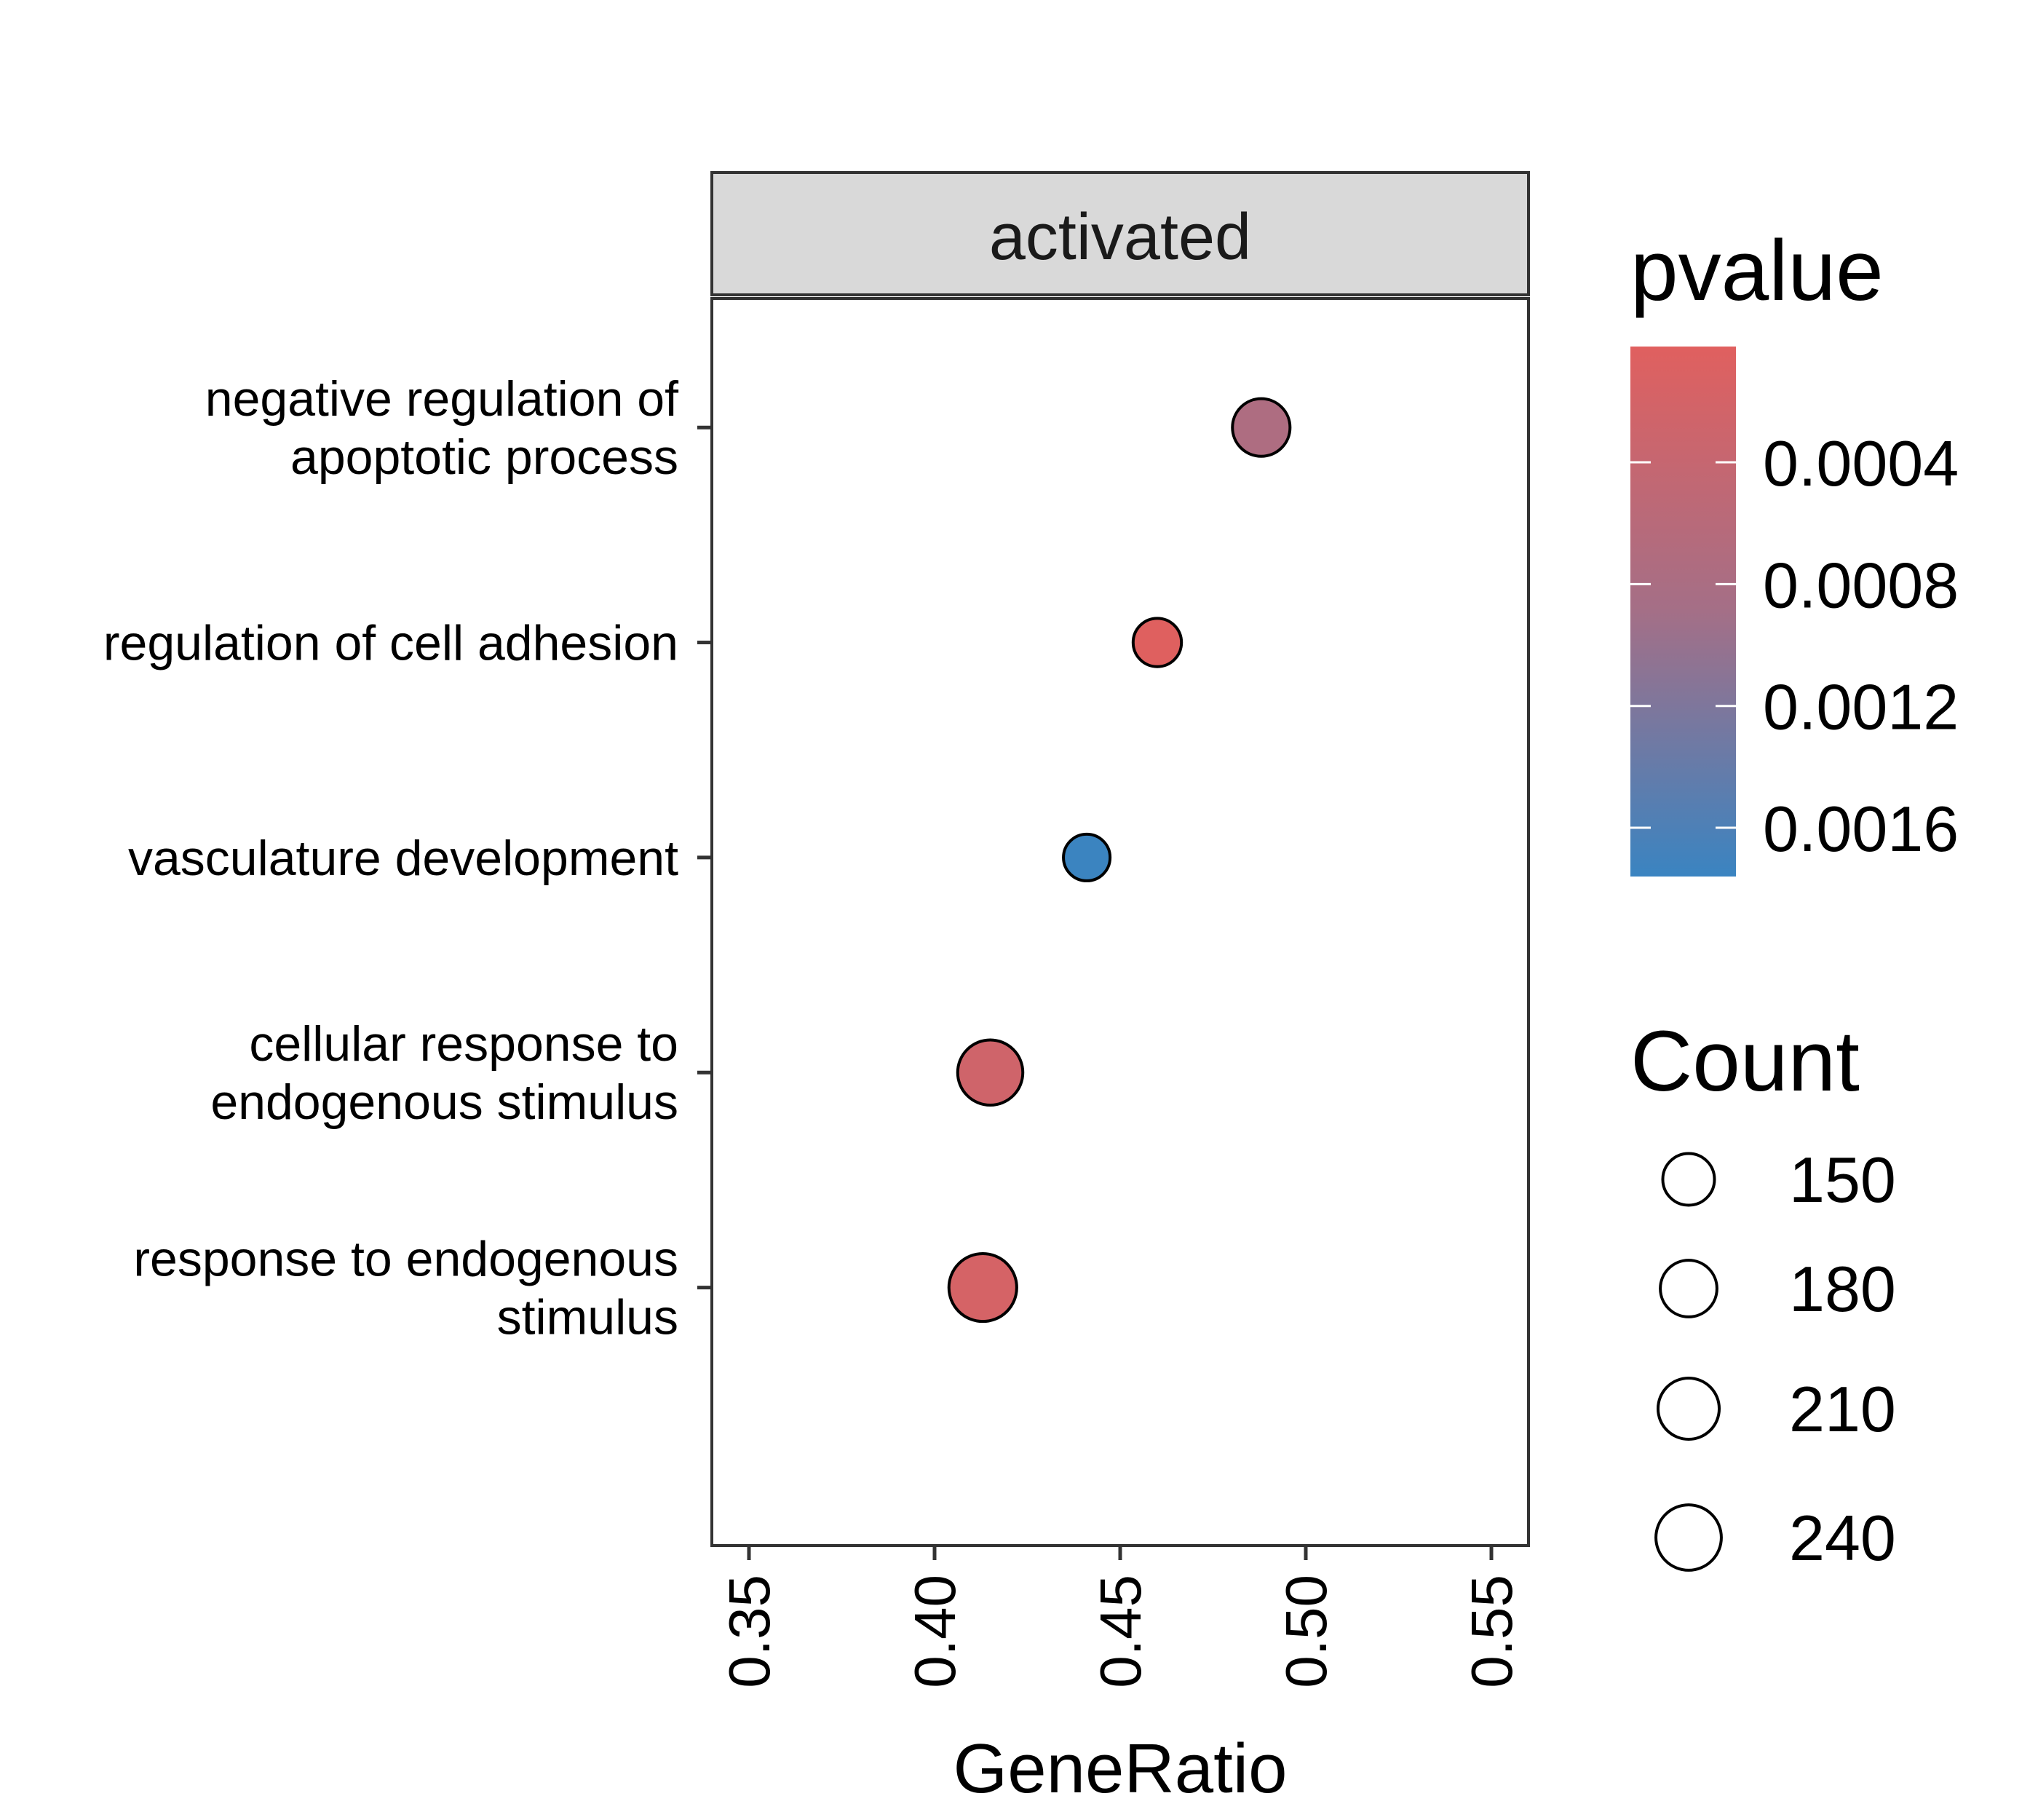 The height and width of the screenshot is (1820, 2038). Describe the element at coordinates (1745, 1061) in the screenshot. I see `size-legend-title: Count` at that location.